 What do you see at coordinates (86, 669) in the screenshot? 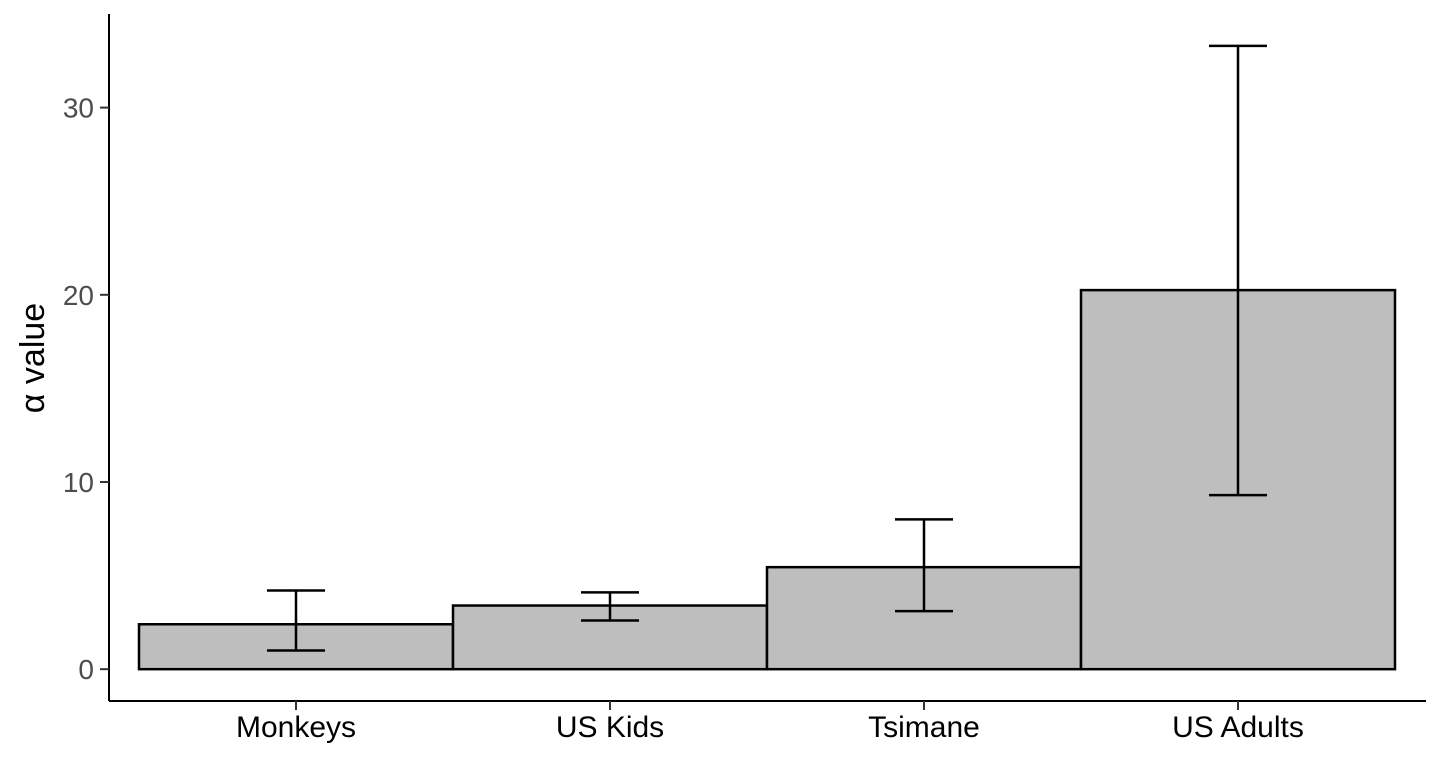
I see `y-tick-label: 0` at bounding box center [86, 669].